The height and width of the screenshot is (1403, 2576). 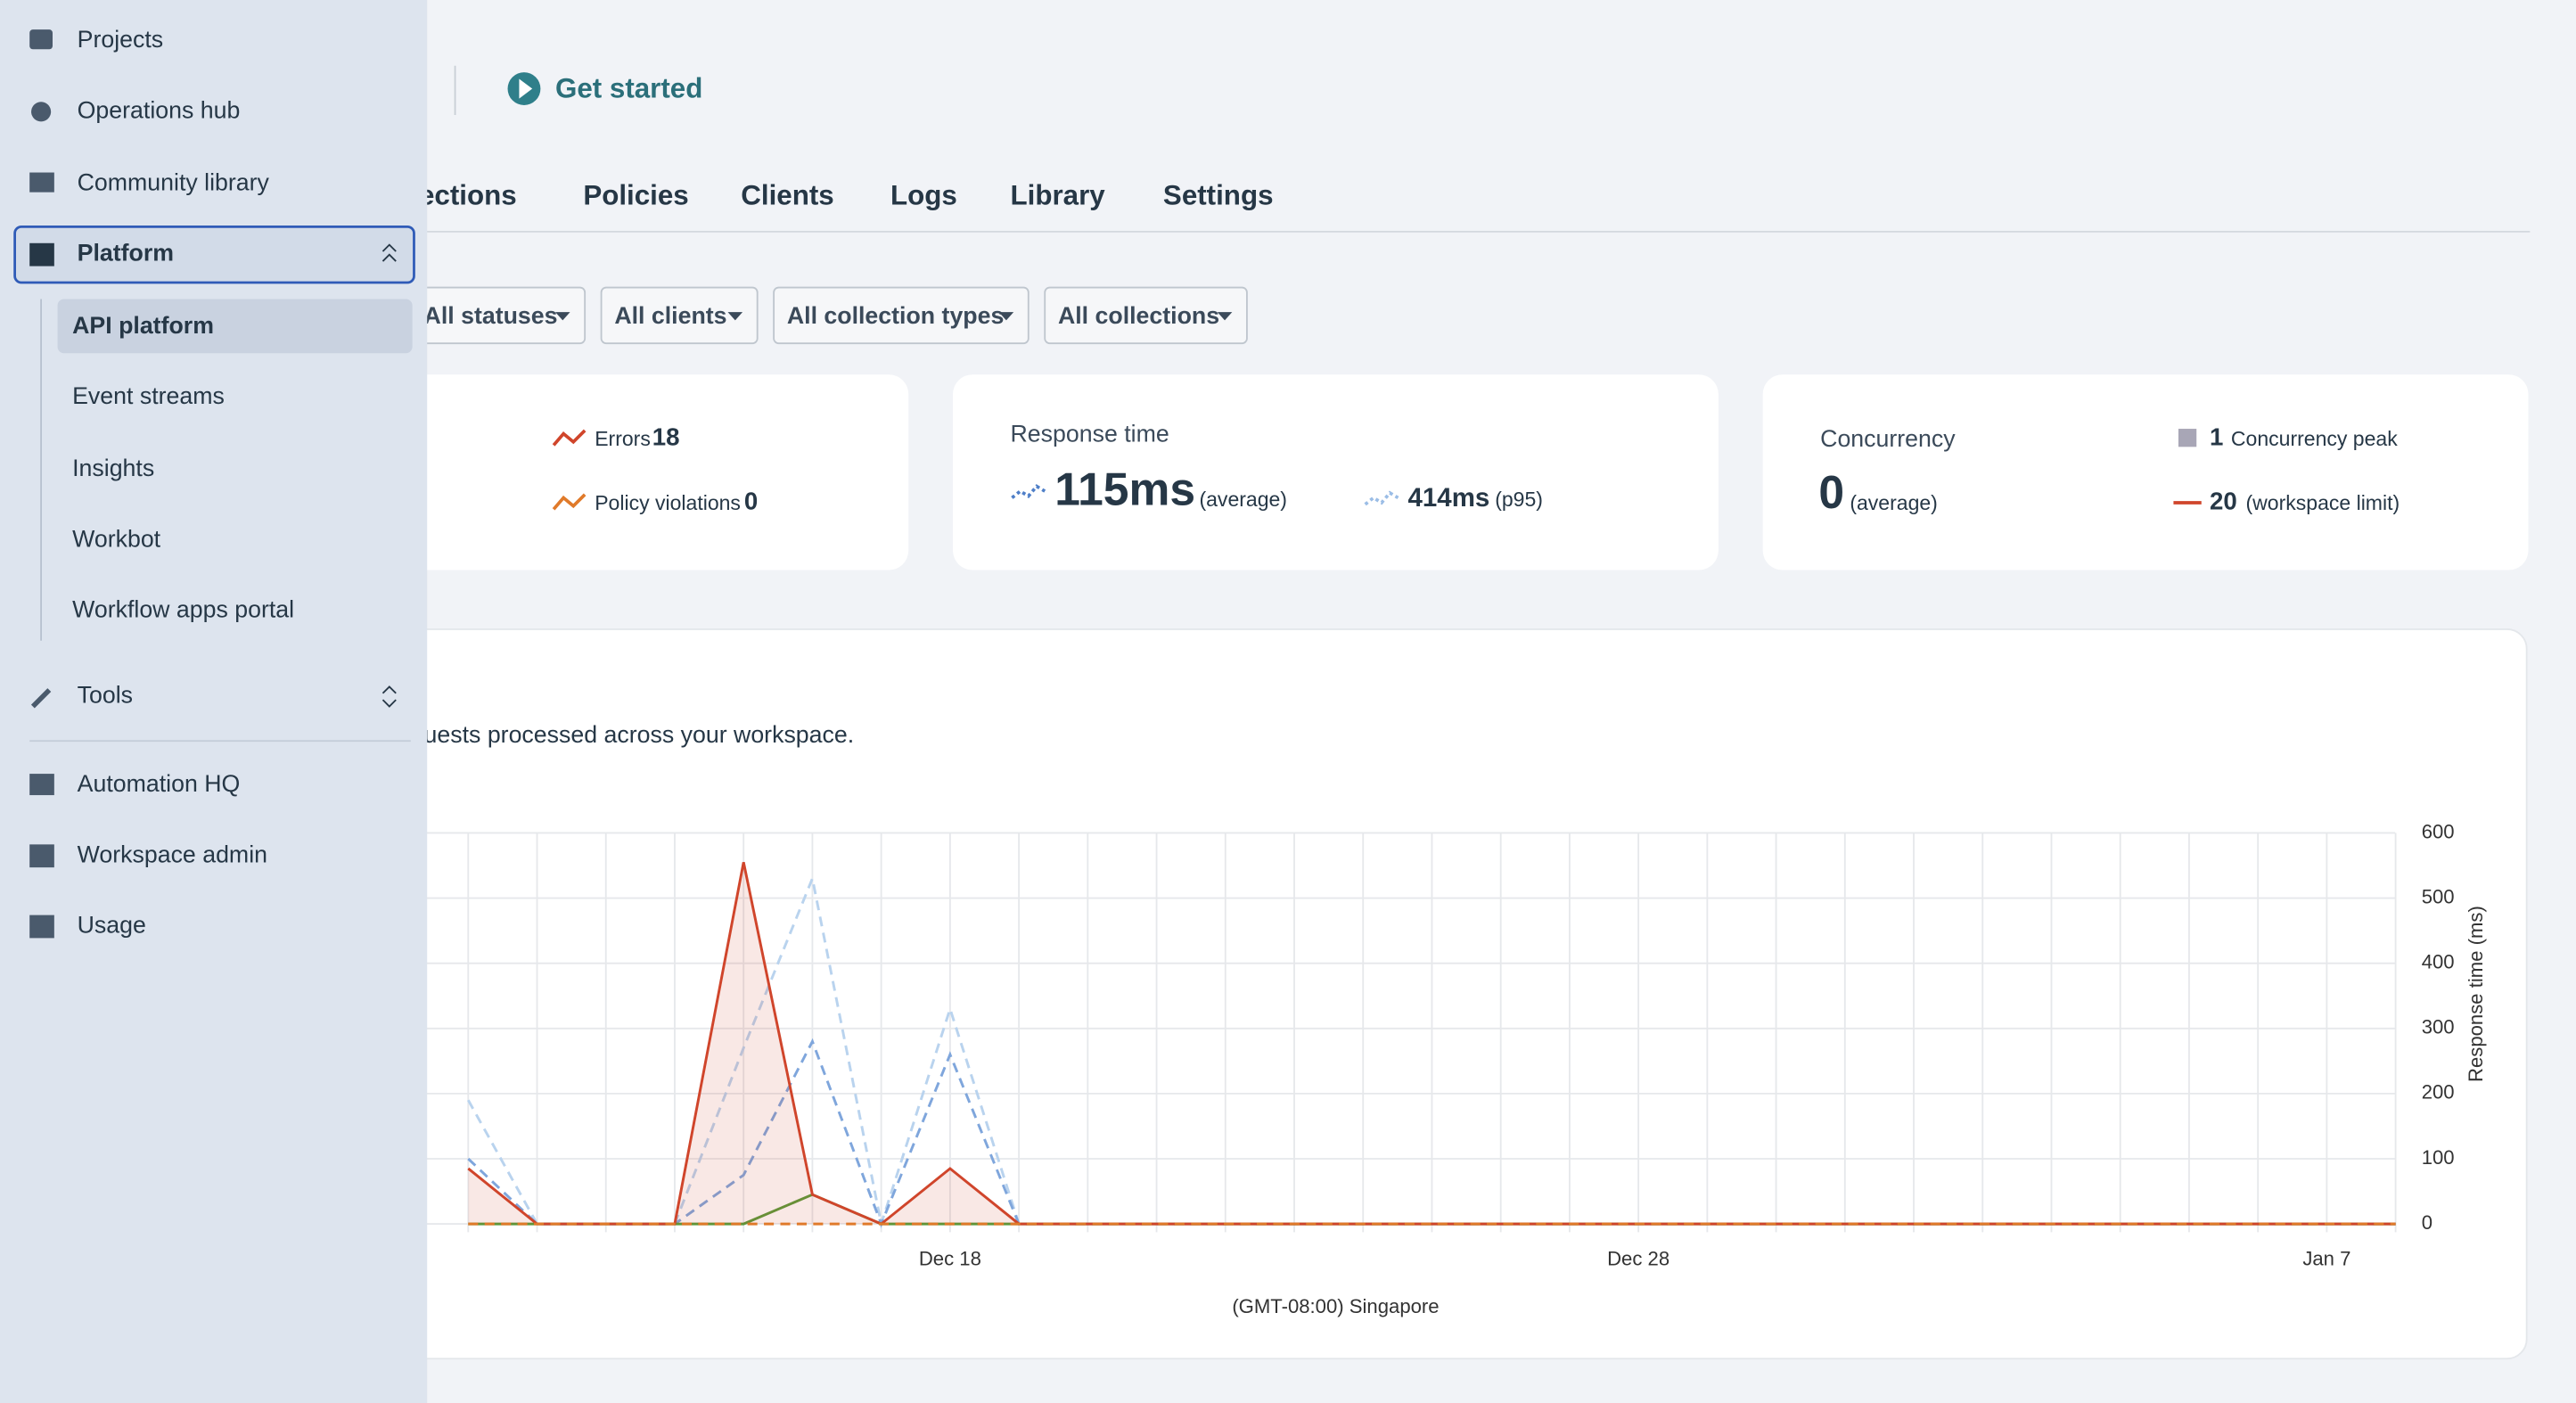 What do you see at coordinates (148, 396) in the screenshot?
I see `sub-item: Event streams` at bounding box center [148, 396].